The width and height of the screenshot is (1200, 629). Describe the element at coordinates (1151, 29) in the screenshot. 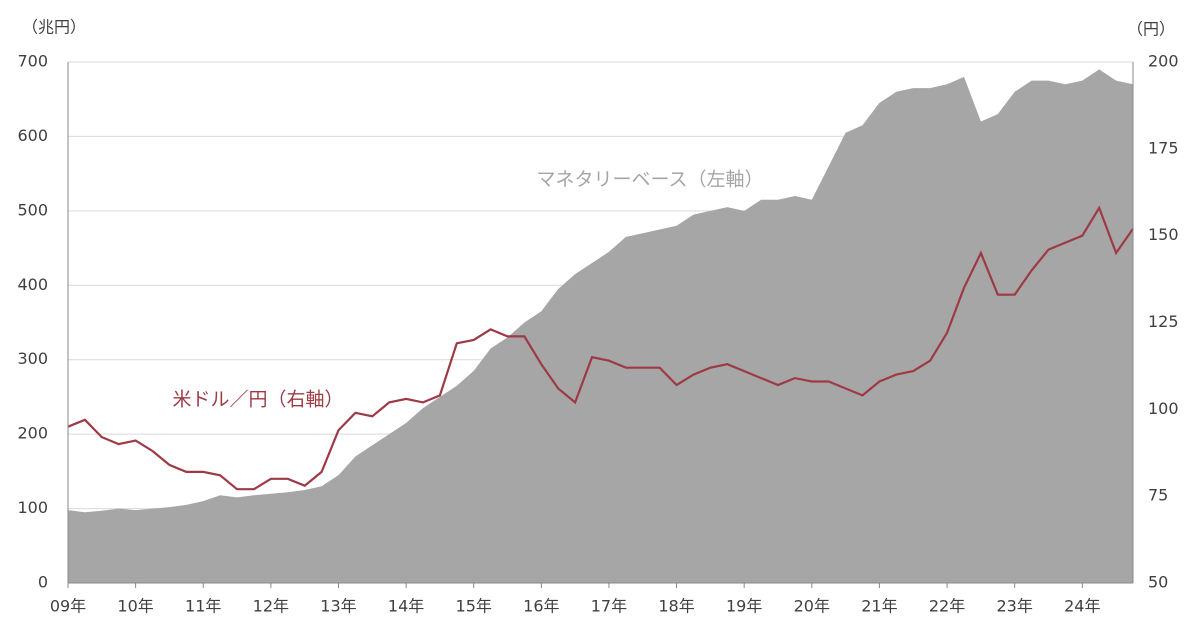

I see `y2-axis-label: （円）` at that location.